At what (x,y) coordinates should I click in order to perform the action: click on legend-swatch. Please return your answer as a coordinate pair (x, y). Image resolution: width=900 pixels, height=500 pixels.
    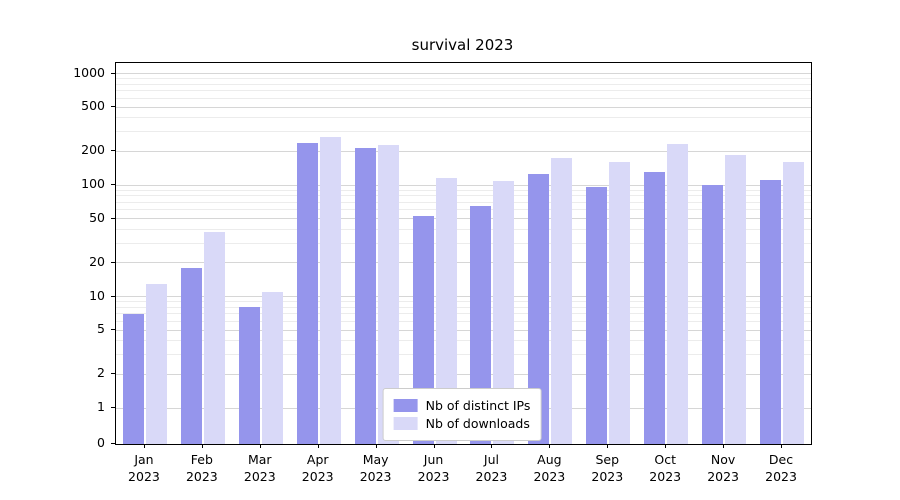
    Looking at the image, I should click on (405, 423).